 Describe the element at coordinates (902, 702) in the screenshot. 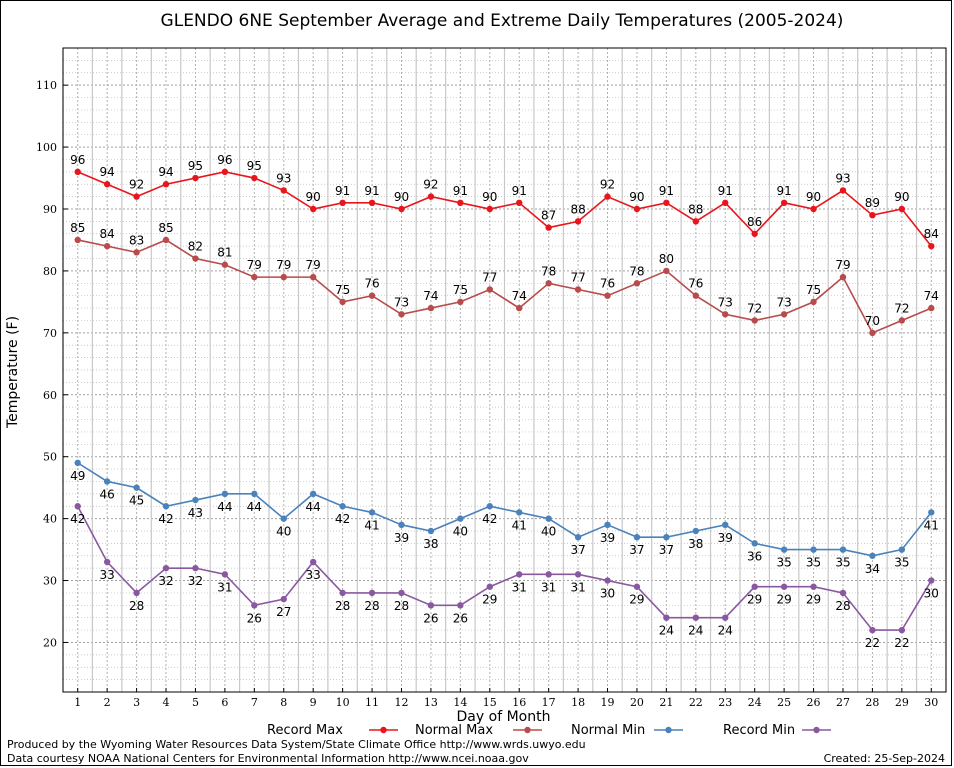

I see `x-tick-label: 29` at that location.